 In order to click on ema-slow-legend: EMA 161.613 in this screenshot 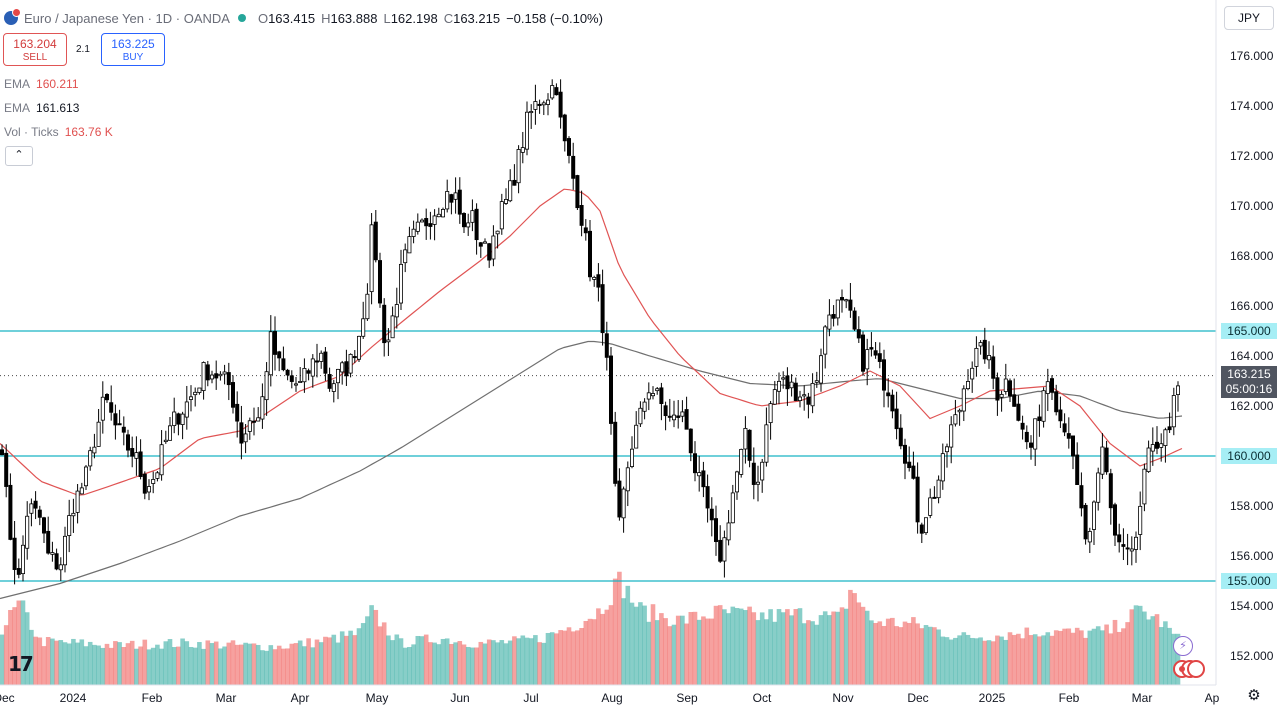, I will do `click(41, 108)`.